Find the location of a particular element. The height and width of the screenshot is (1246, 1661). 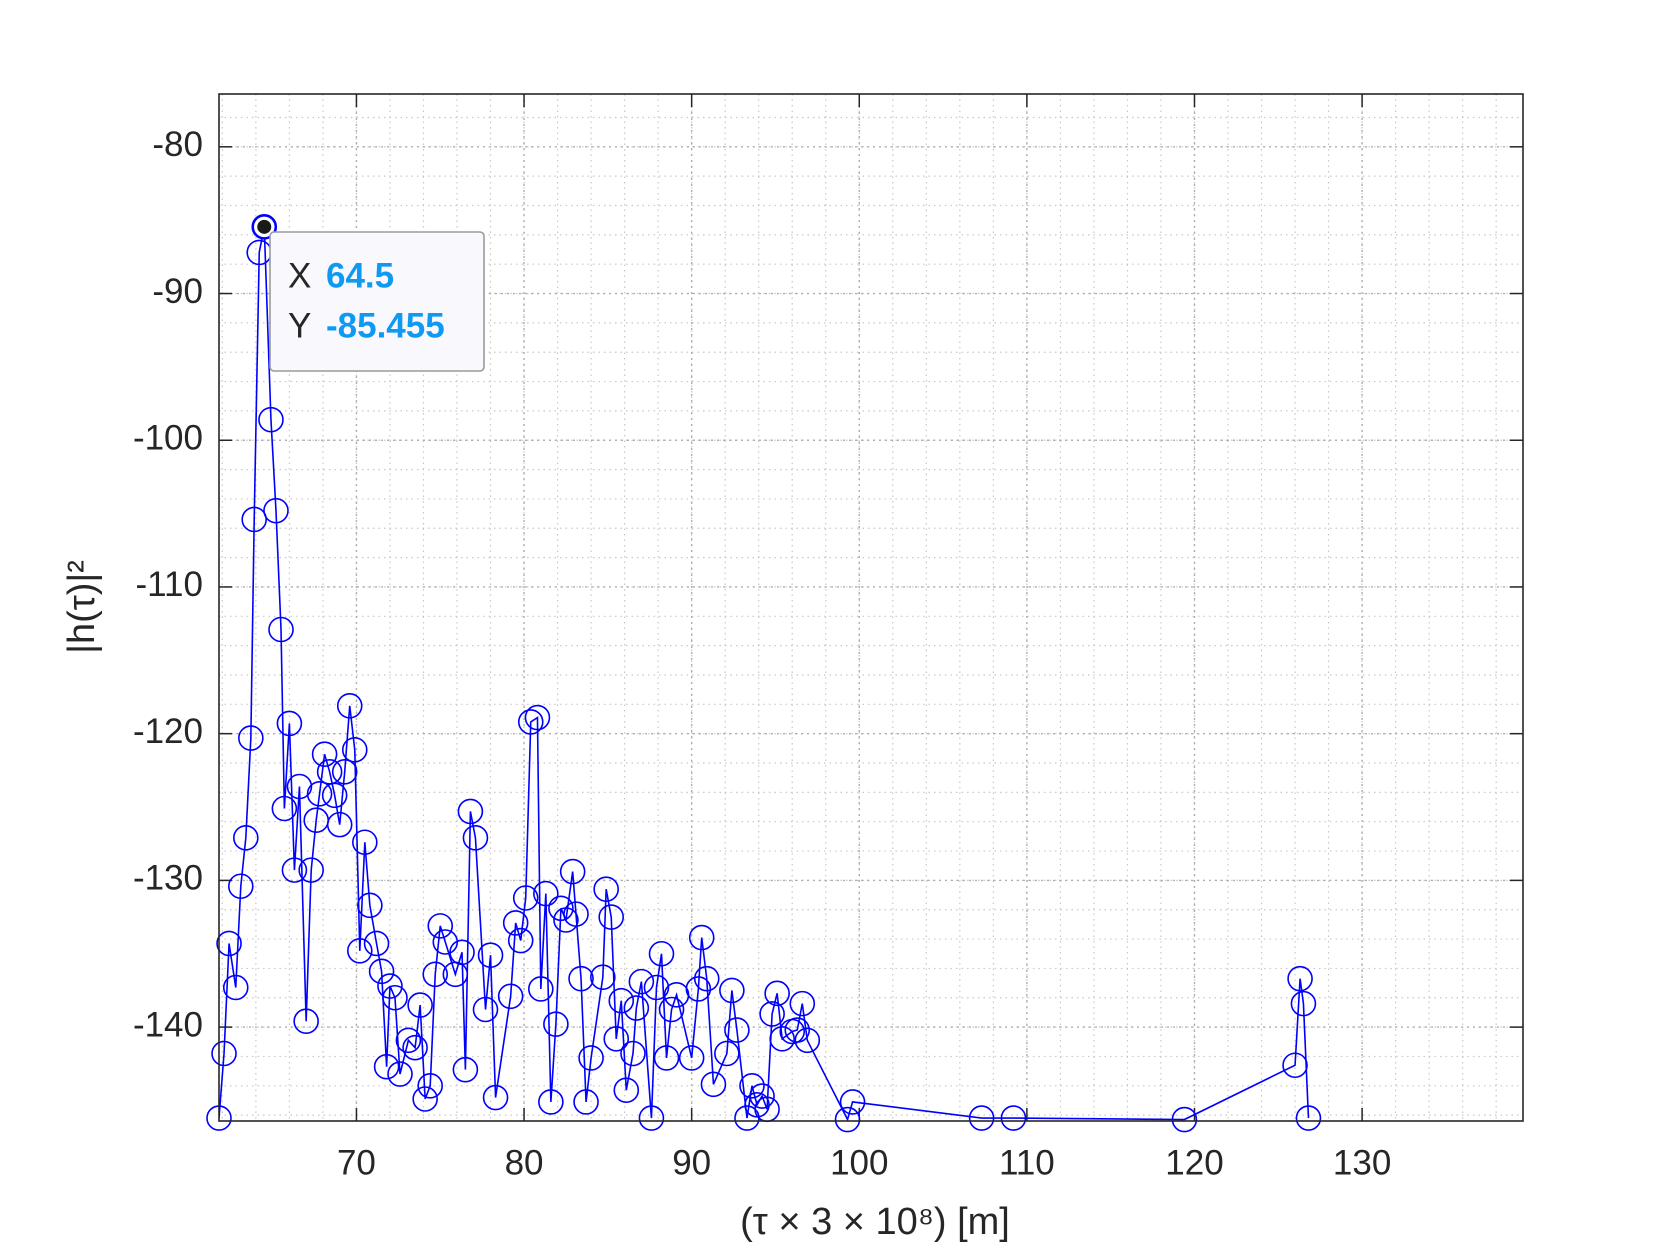

datatip-point is located at coordinates (264, 226).